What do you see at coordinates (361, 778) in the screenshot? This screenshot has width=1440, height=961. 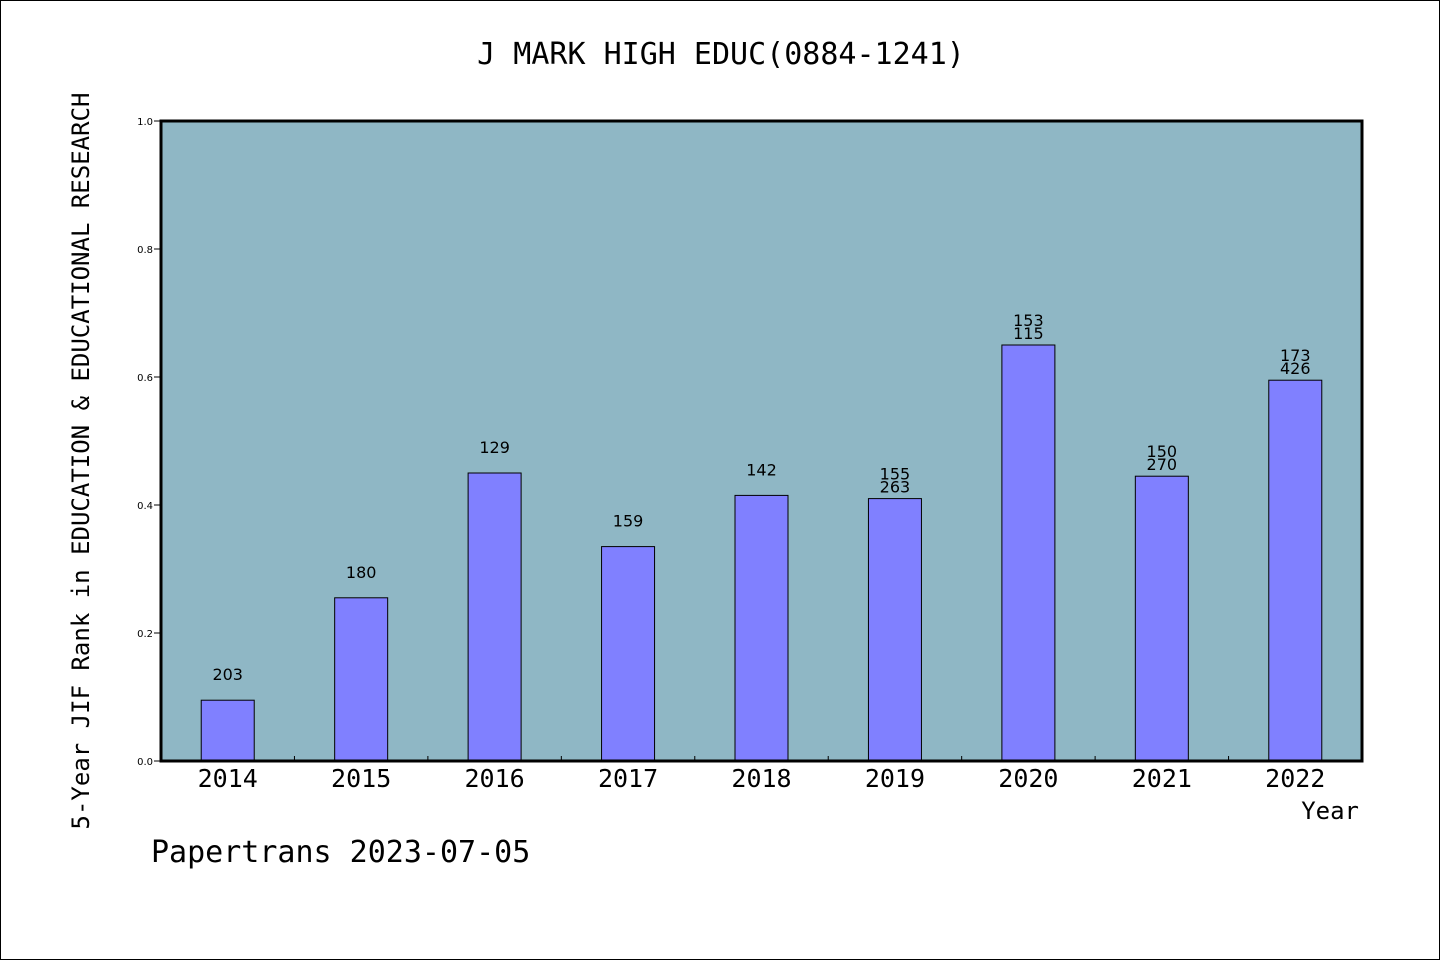 I see `x-tick-label: 2015` at bounding box center [361, 778].